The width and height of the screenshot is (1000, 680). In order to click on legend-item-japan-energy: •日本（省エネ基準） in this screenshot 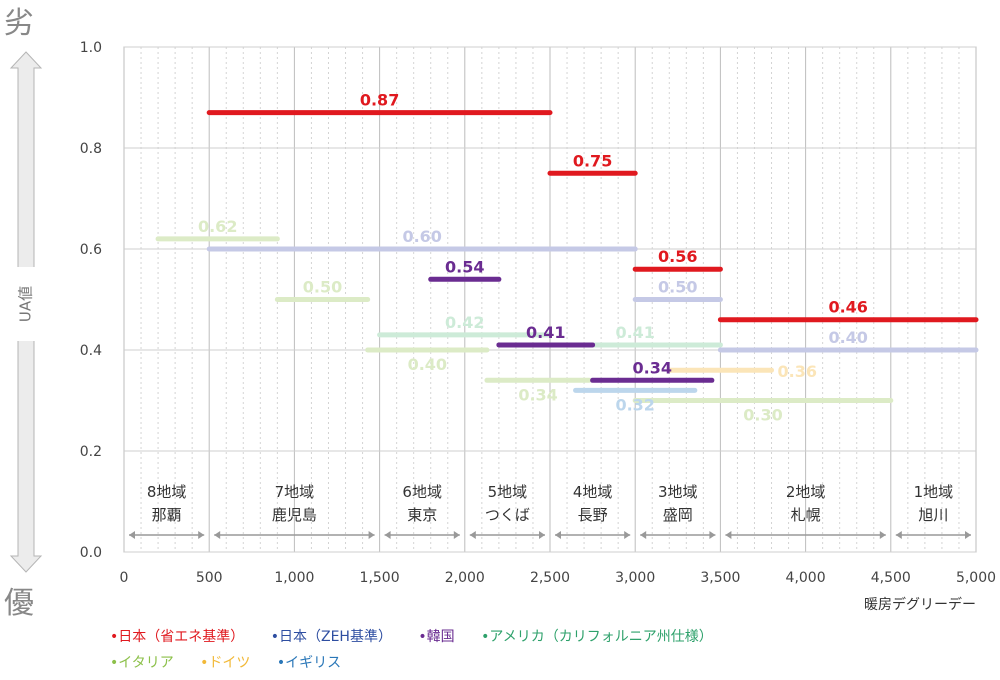, I will do `click(177, 636)`.